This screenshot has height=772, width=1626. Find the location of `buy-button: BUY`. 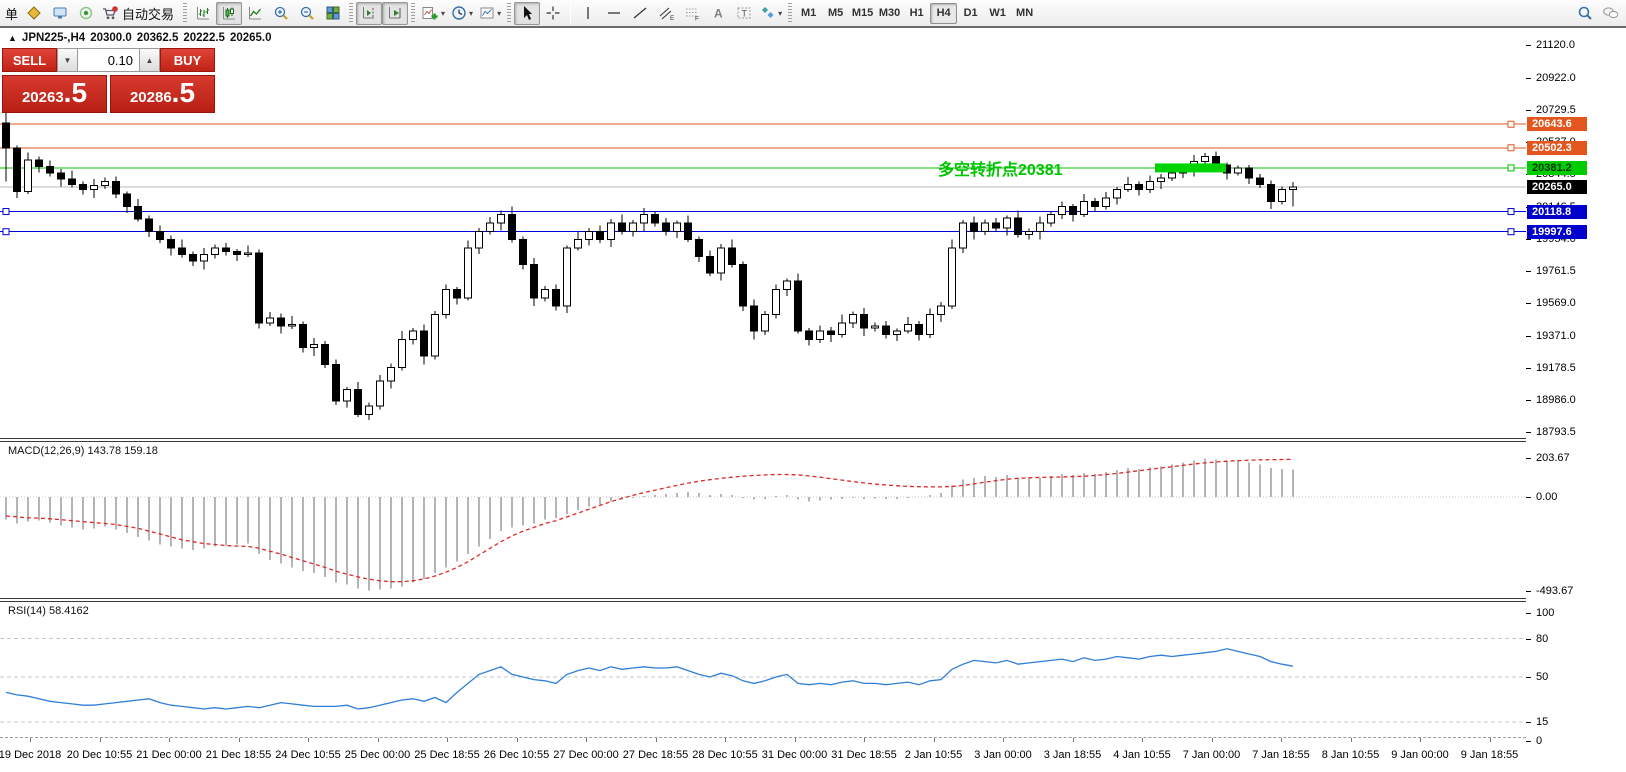

buy-button: BUY is located at coordinates (187, 60).